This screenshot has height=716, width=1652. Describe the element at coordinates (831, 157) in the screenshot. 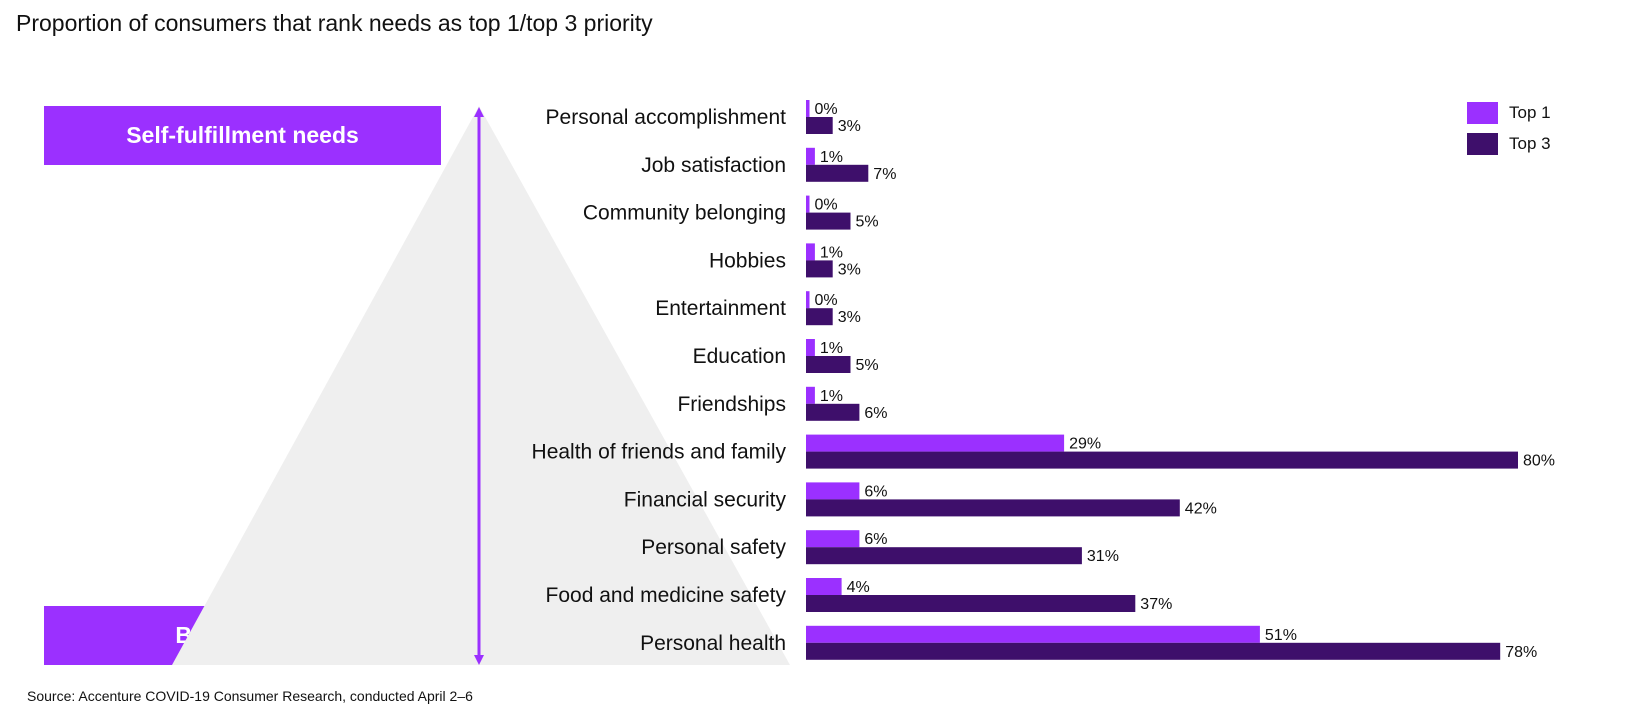

I see `value-label-top1-job-satisfaction: 1%` at that location.